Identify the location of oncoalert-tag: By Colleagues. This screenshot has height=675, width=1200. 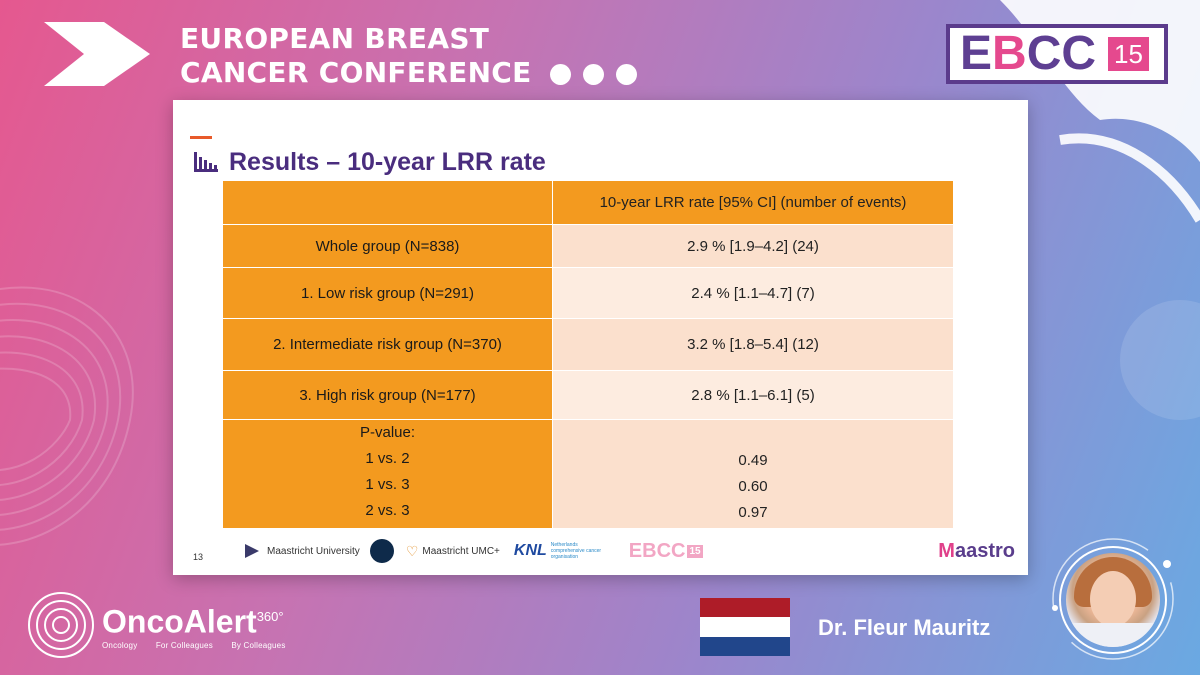
(258, 646).